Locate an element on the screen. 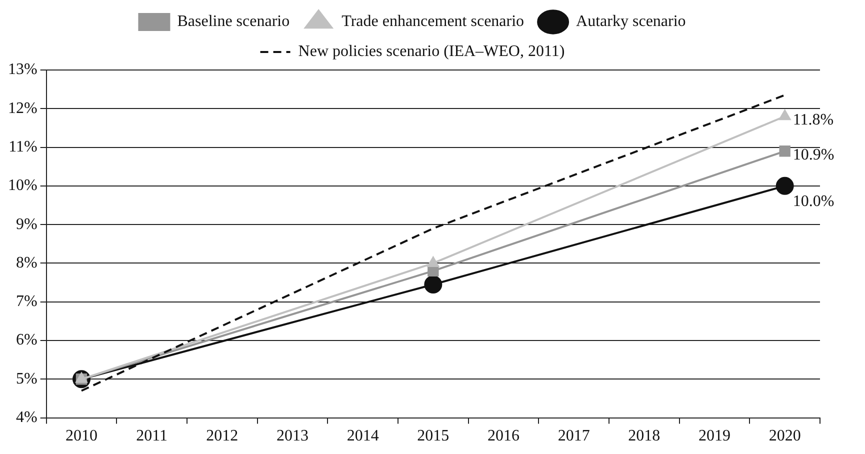 This screenshot has height=454, width=865. x-tick-label: 2015 is located at coordinates (433, 436).